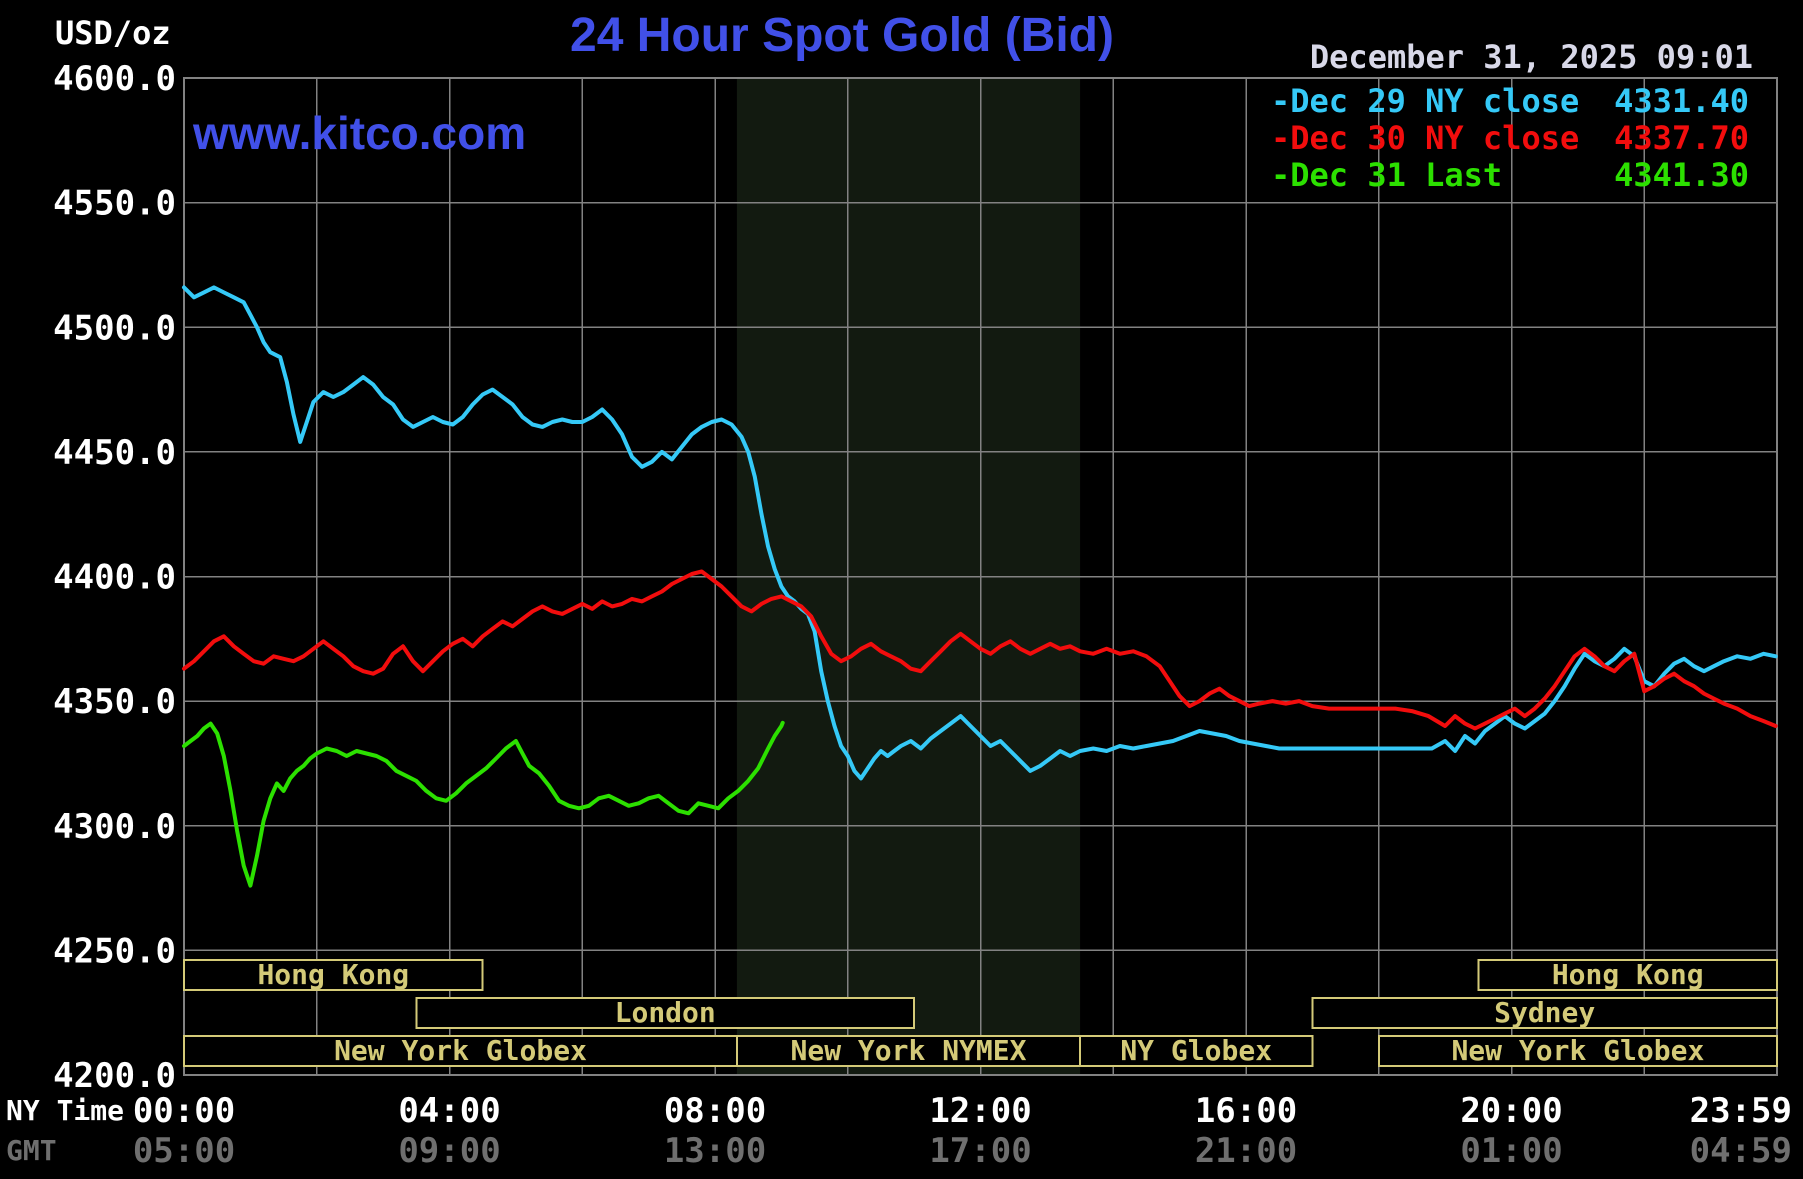 Image resolution: width=1803 pixels, height=1179 pixels. I want to click on series-dec31-line, so click(483, 804).